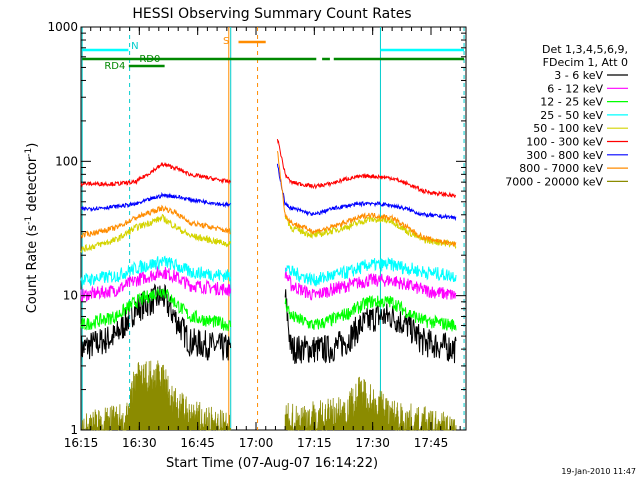  I want to click on legend-label-2: 12 - 25 keV, so click(571, 102).